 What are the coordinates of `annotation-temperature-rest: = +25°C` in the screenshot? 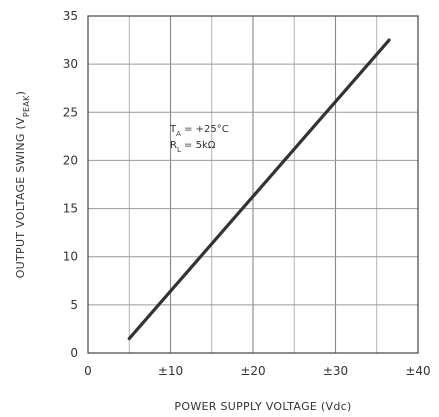 It's located at (205, 129).